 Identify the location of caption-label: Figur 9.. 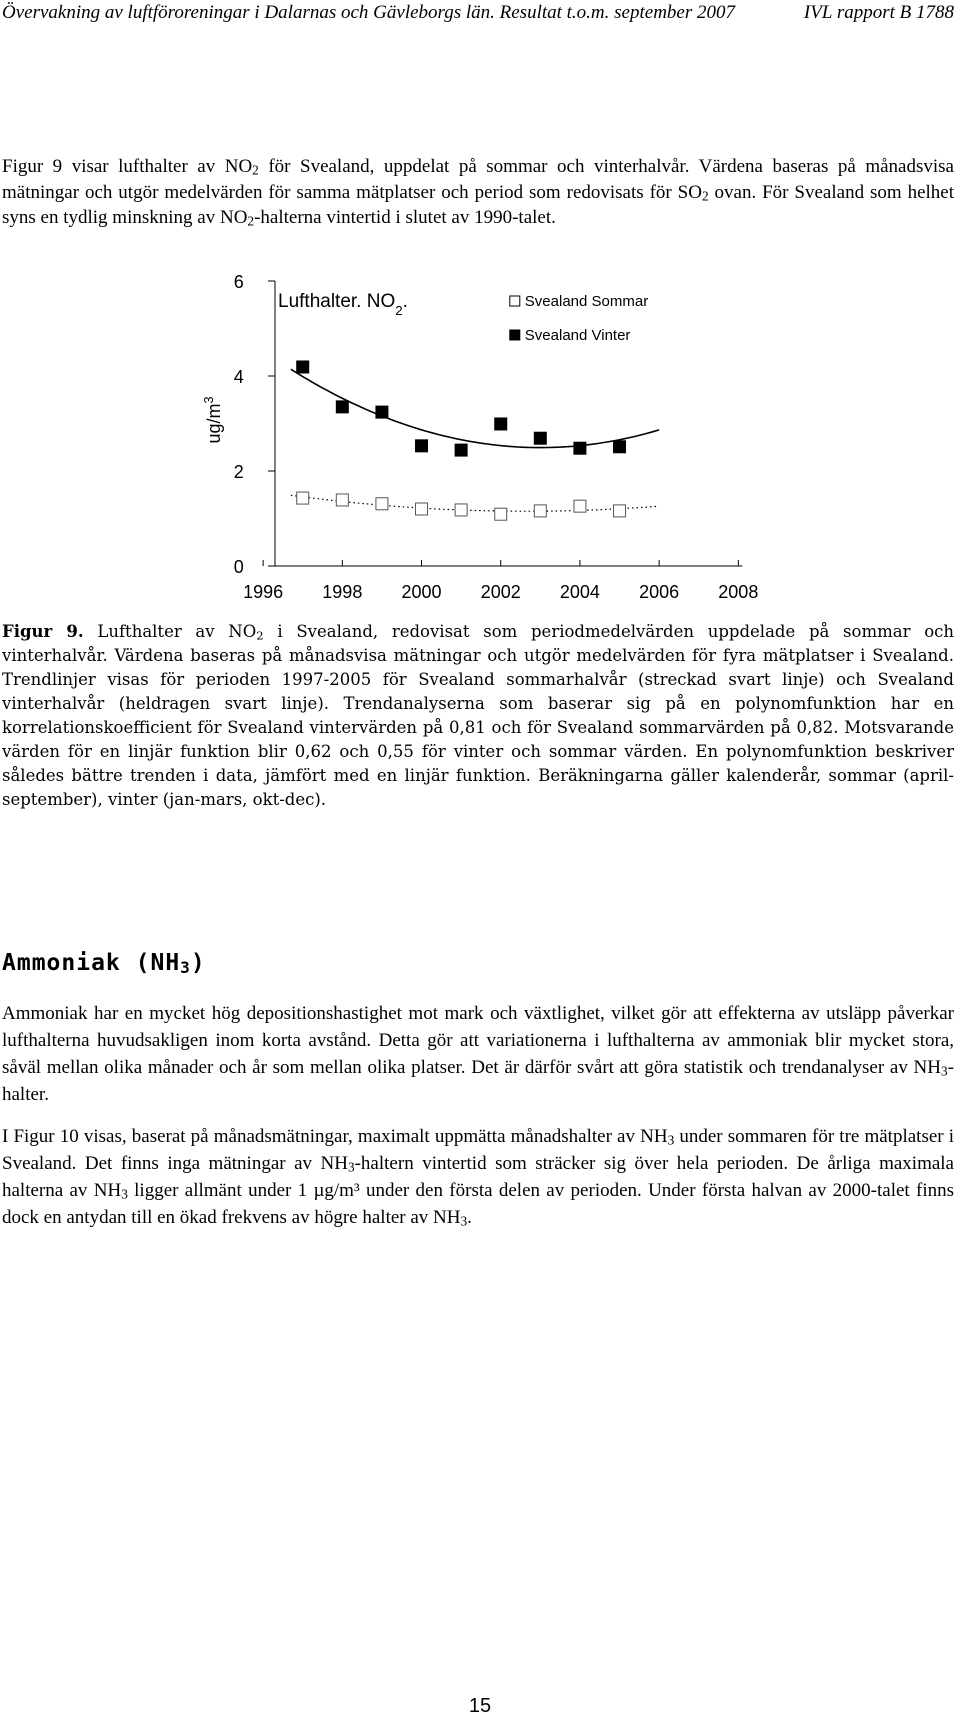
(43, 631).